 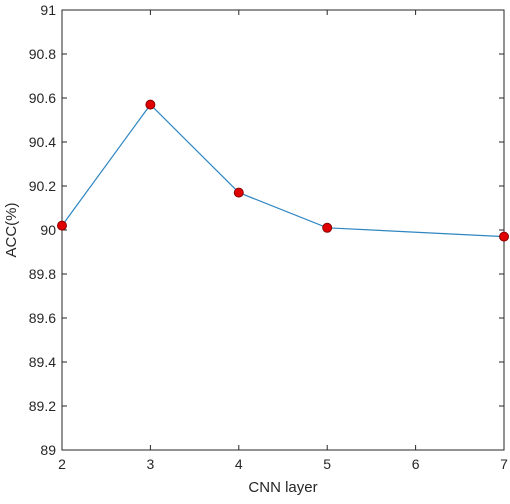 I want to click on y-tick-label: 90.6, so click(x=42, y=98).